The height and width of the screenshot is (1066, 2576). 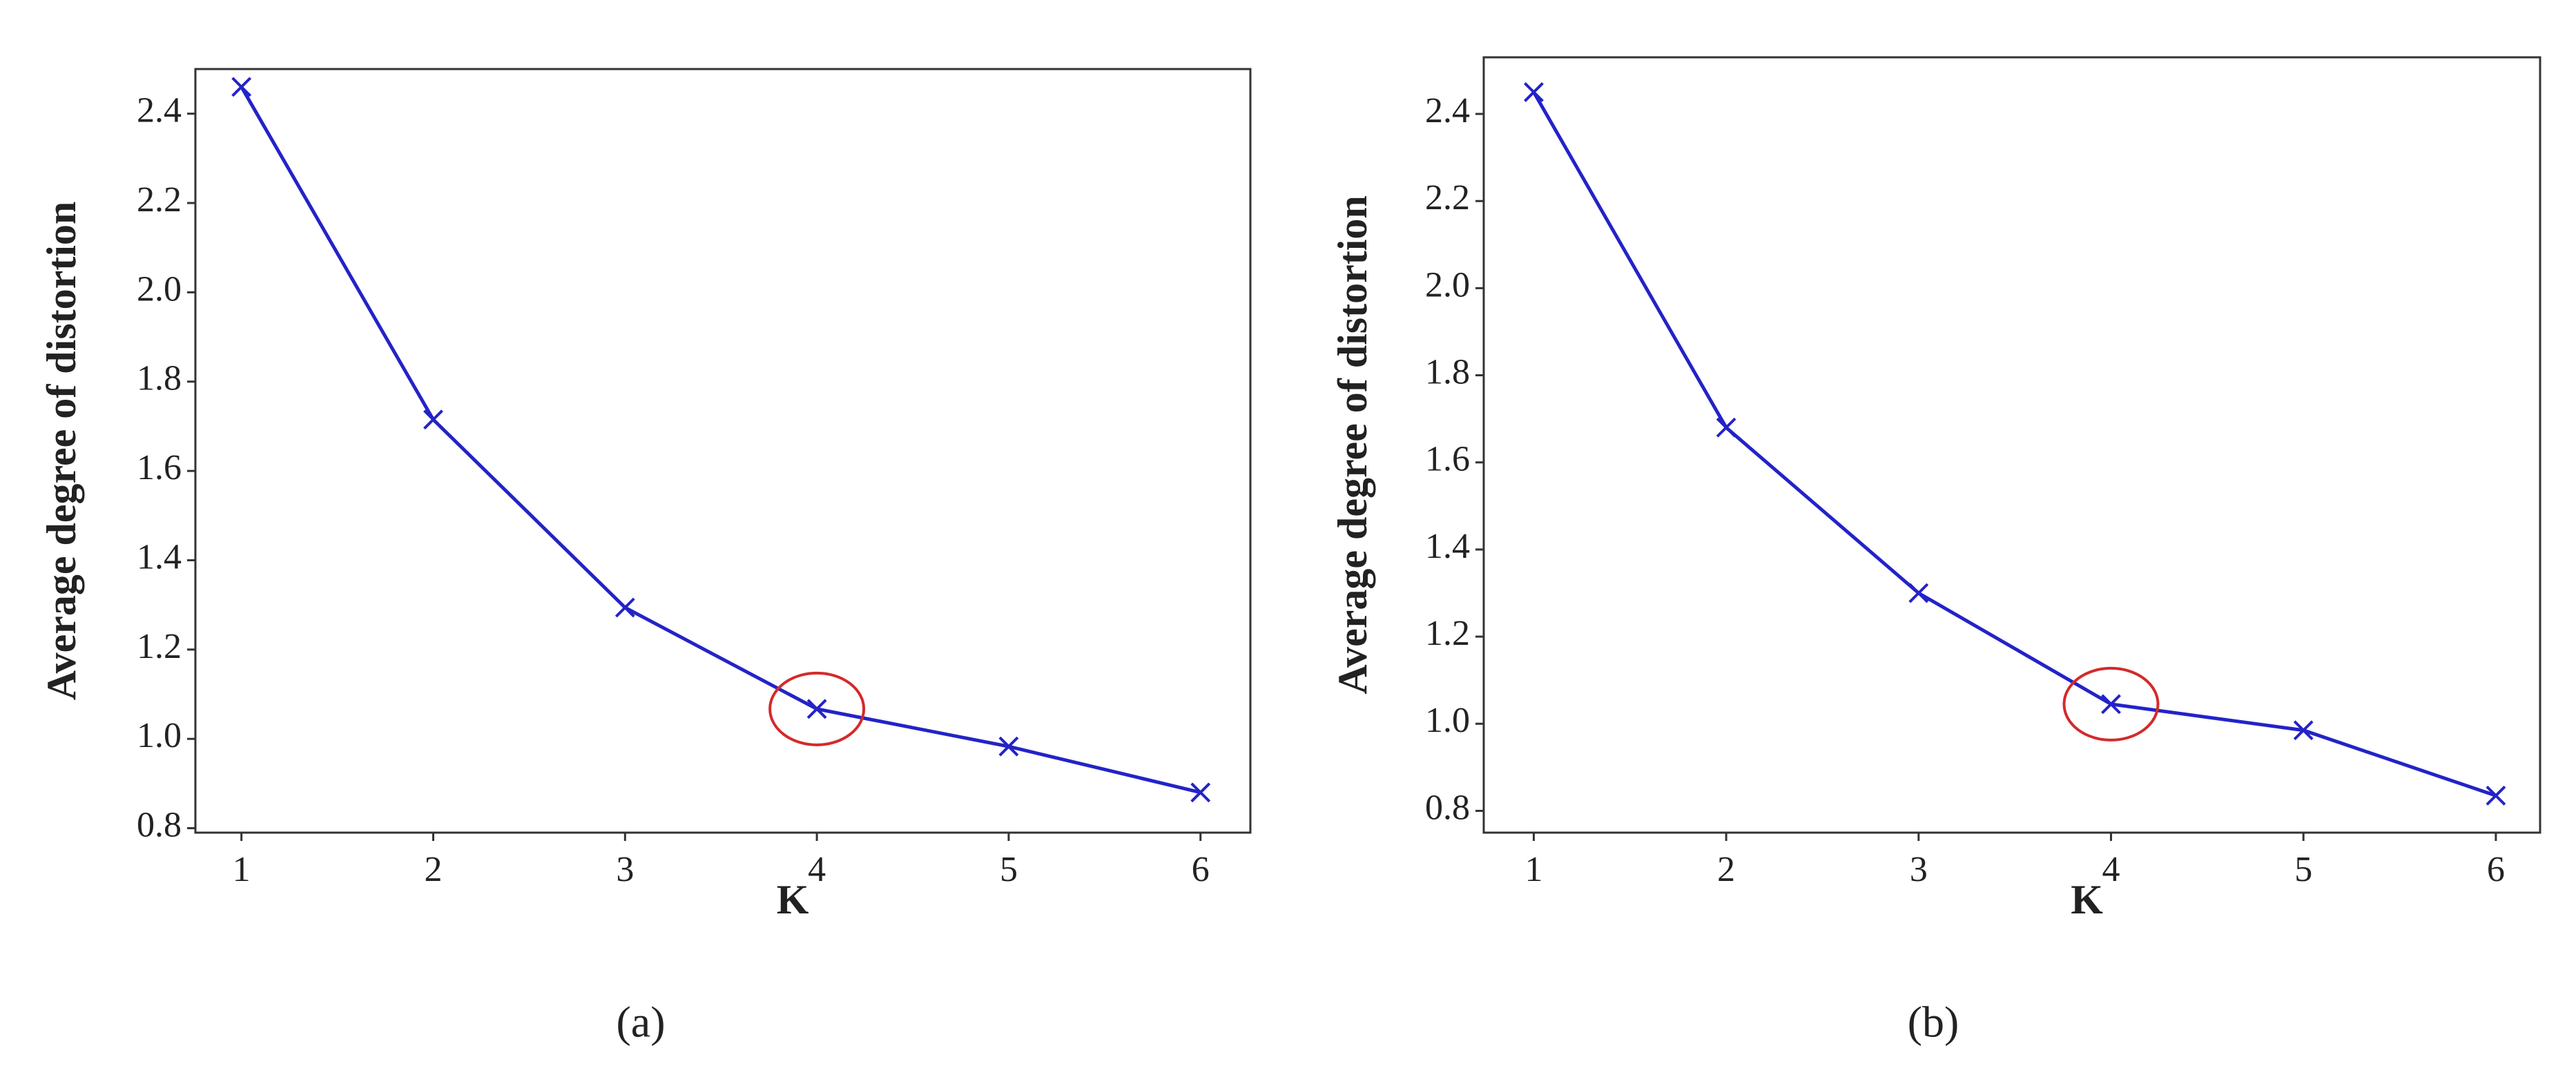 I want to click on panel-label: (a), so click(x=640, y=1022).